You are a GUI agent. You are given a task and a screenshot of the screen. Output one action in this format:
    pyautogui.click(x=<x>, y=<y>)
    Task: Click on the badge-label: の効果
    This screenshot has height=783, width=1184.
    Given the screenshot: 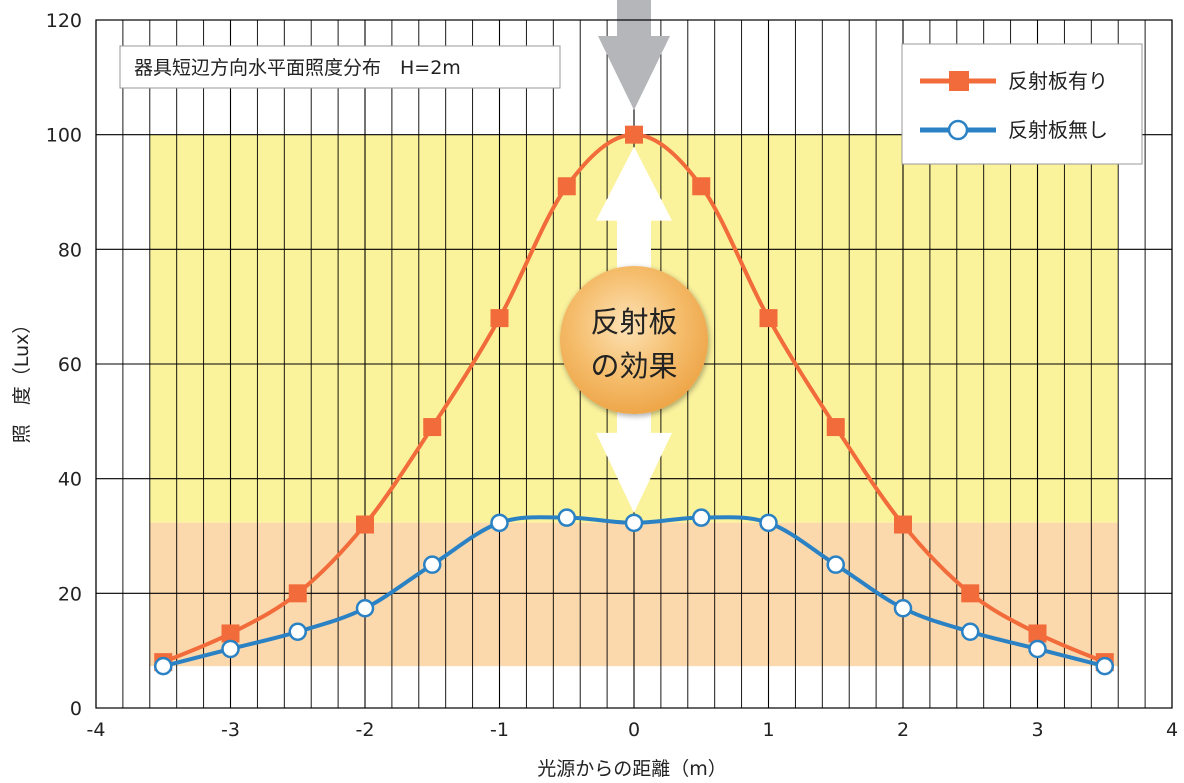 What is the action you would take?
    pyautogui.click(x=633, y=366)
    